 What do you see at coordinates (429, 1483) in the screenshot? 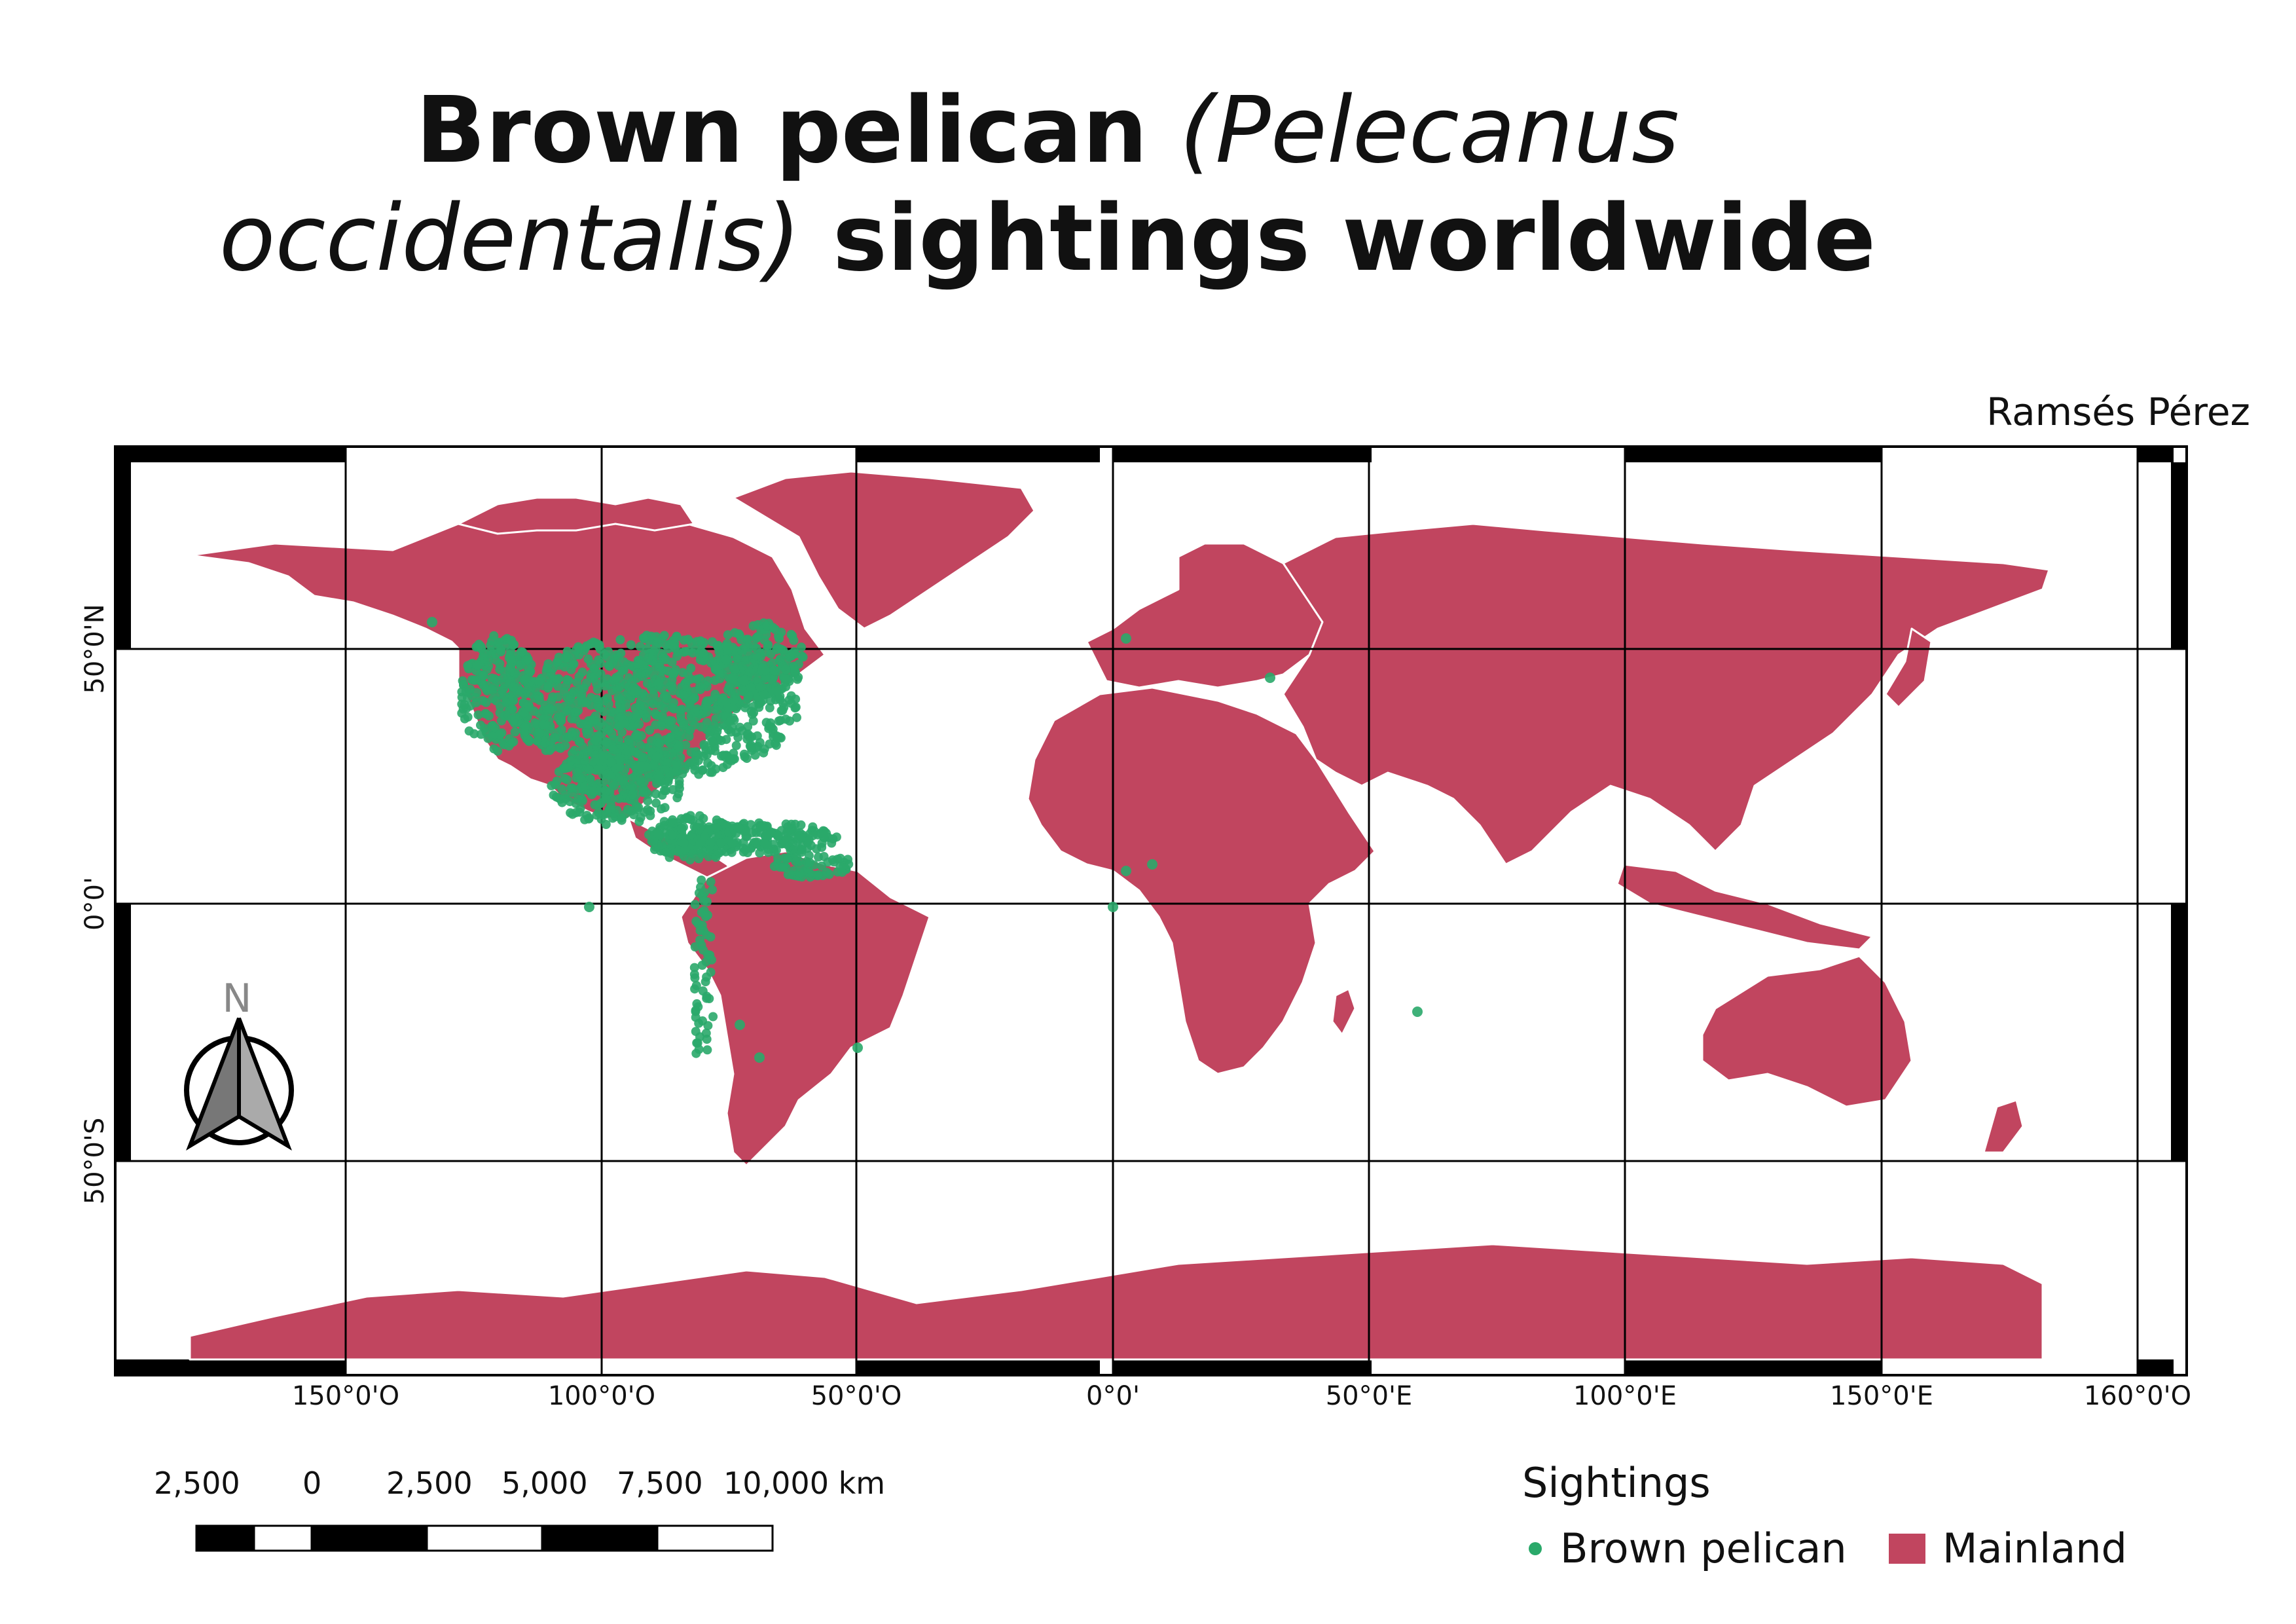
I see `scale-label: 2,500` at bounding box center [429, 1483].